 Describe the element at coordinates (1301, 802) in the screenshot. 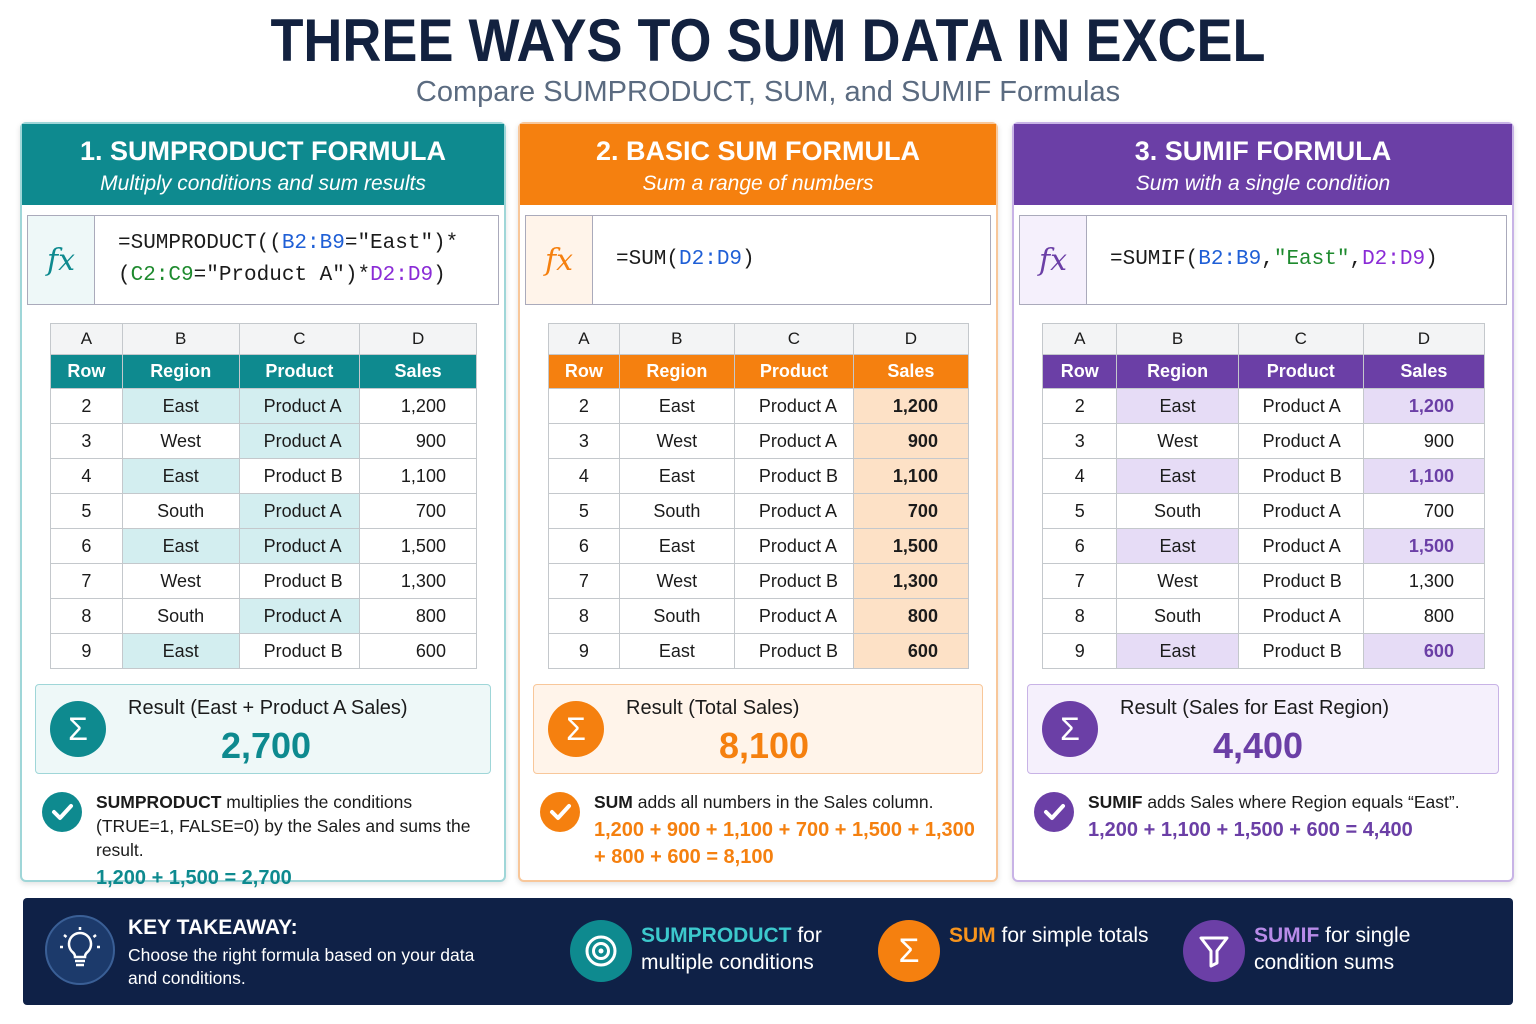

I see `note-text: adds Sales where Region equals “East”.` at that location.